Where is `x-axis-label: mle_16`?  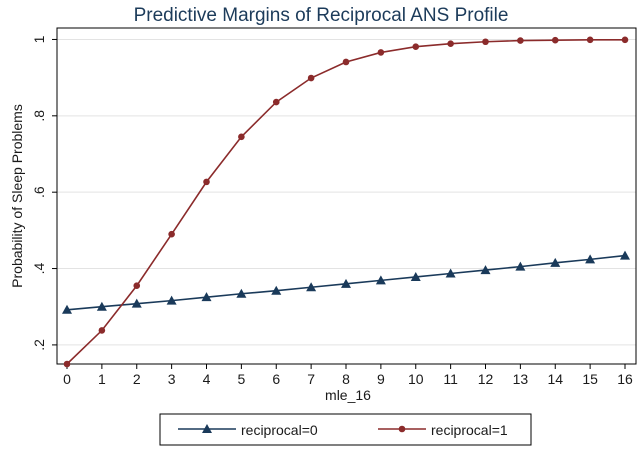 x-axis-label: mle_16 is located at coordinates (348, 395).